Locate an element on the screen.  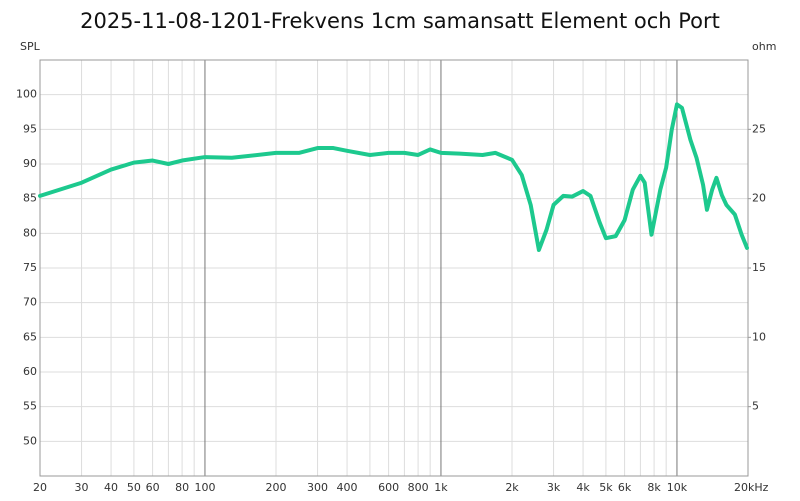
y2-tick-label: 10 is located at coordinates (759, 336).